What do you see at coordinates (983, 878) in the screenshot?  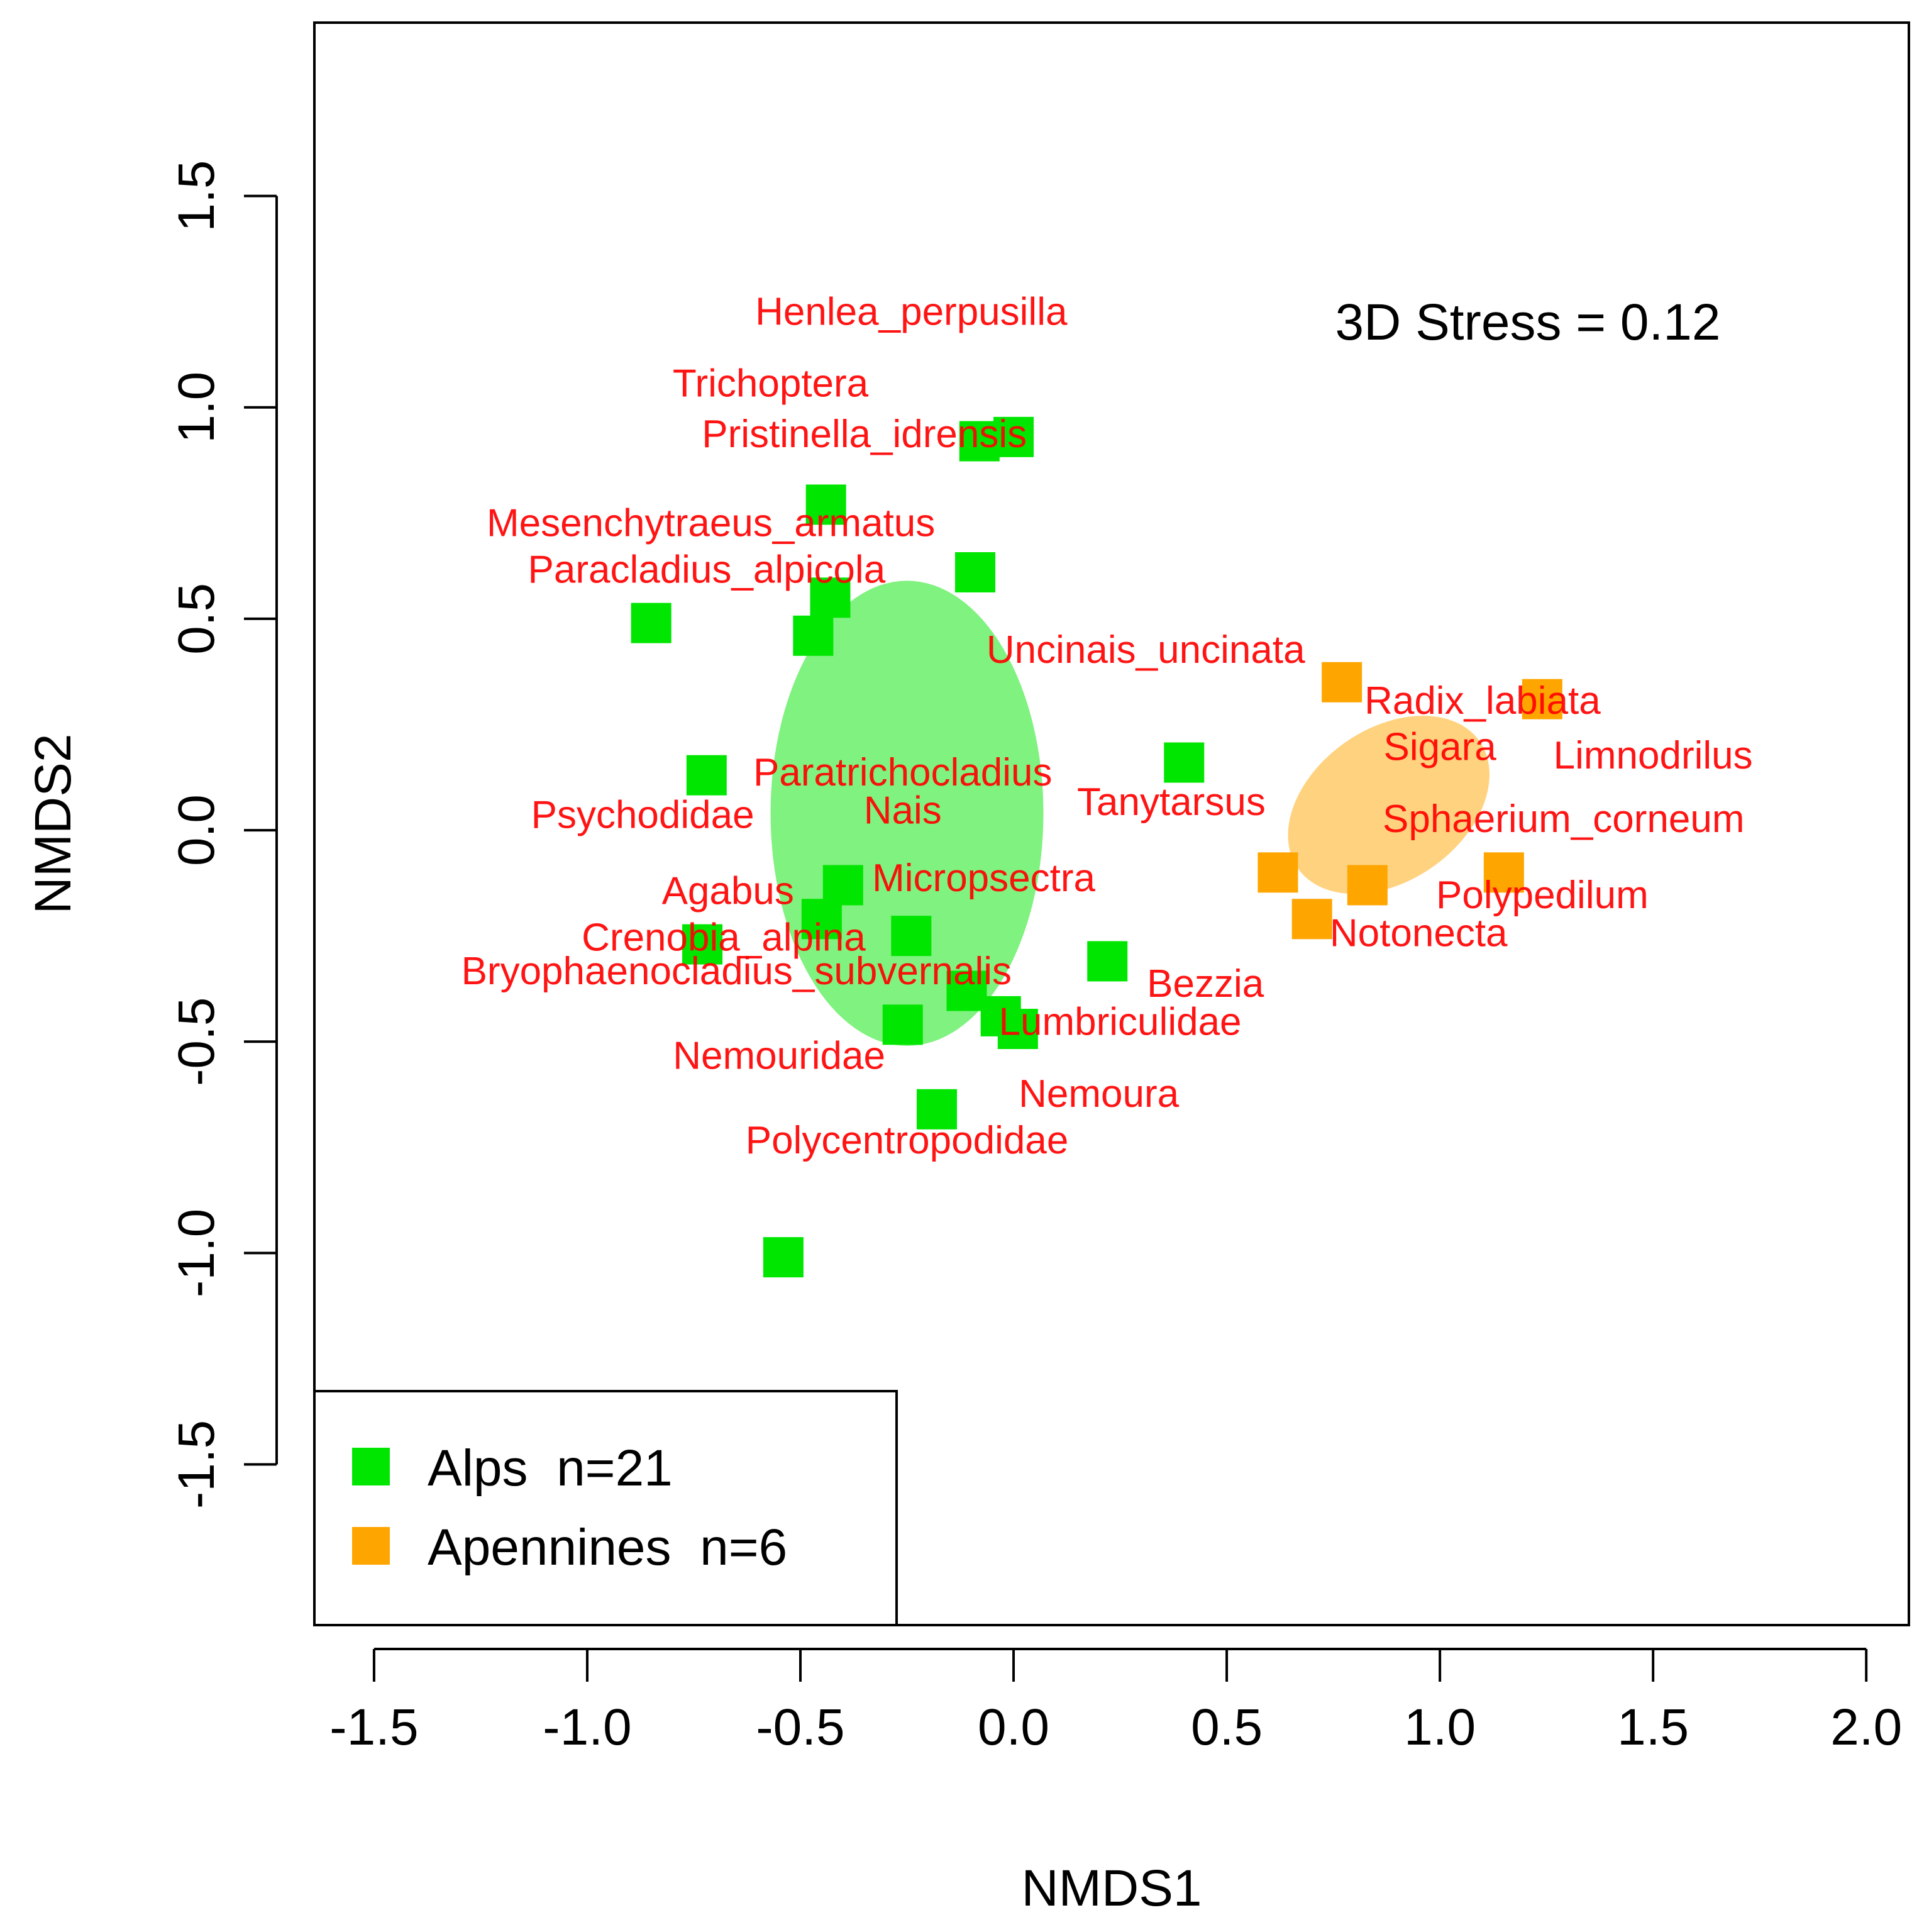 I see `species-label: Micropsectra` at bounding box center [983, 878].